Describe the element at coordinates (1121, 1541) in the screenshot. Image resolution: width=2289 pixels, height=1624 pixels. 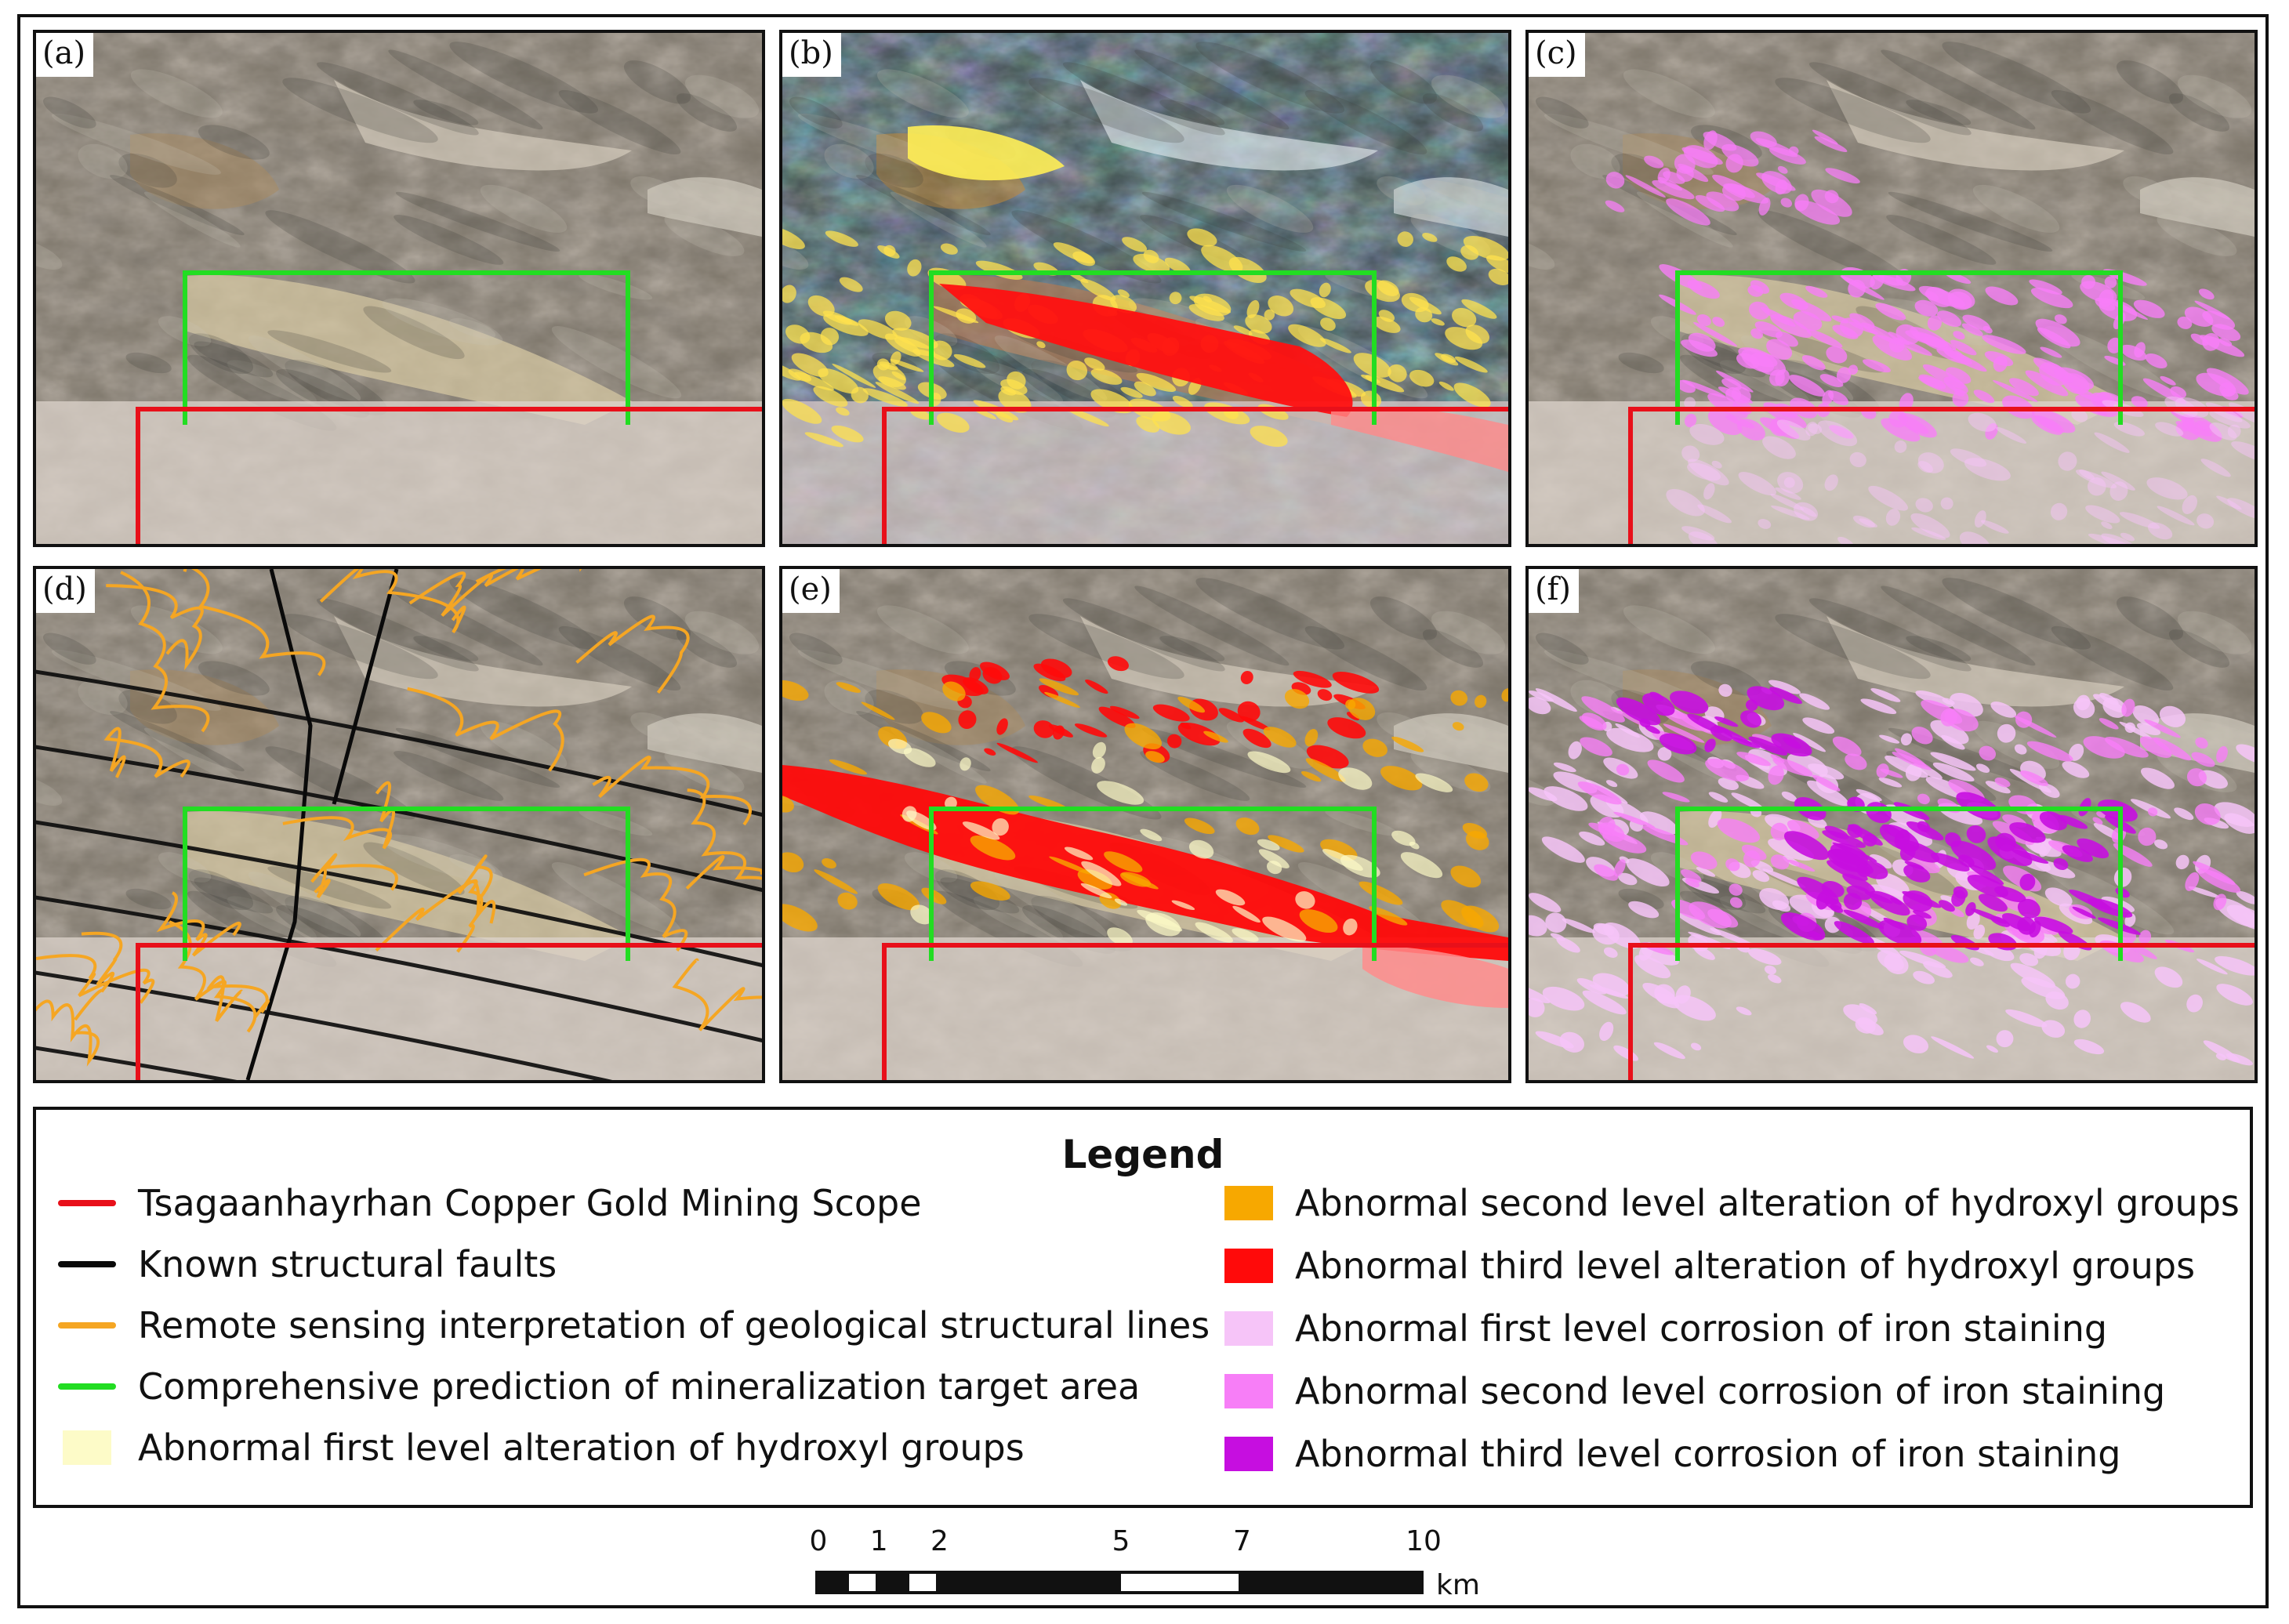
I see `scale-tick-label: 5` at that location.